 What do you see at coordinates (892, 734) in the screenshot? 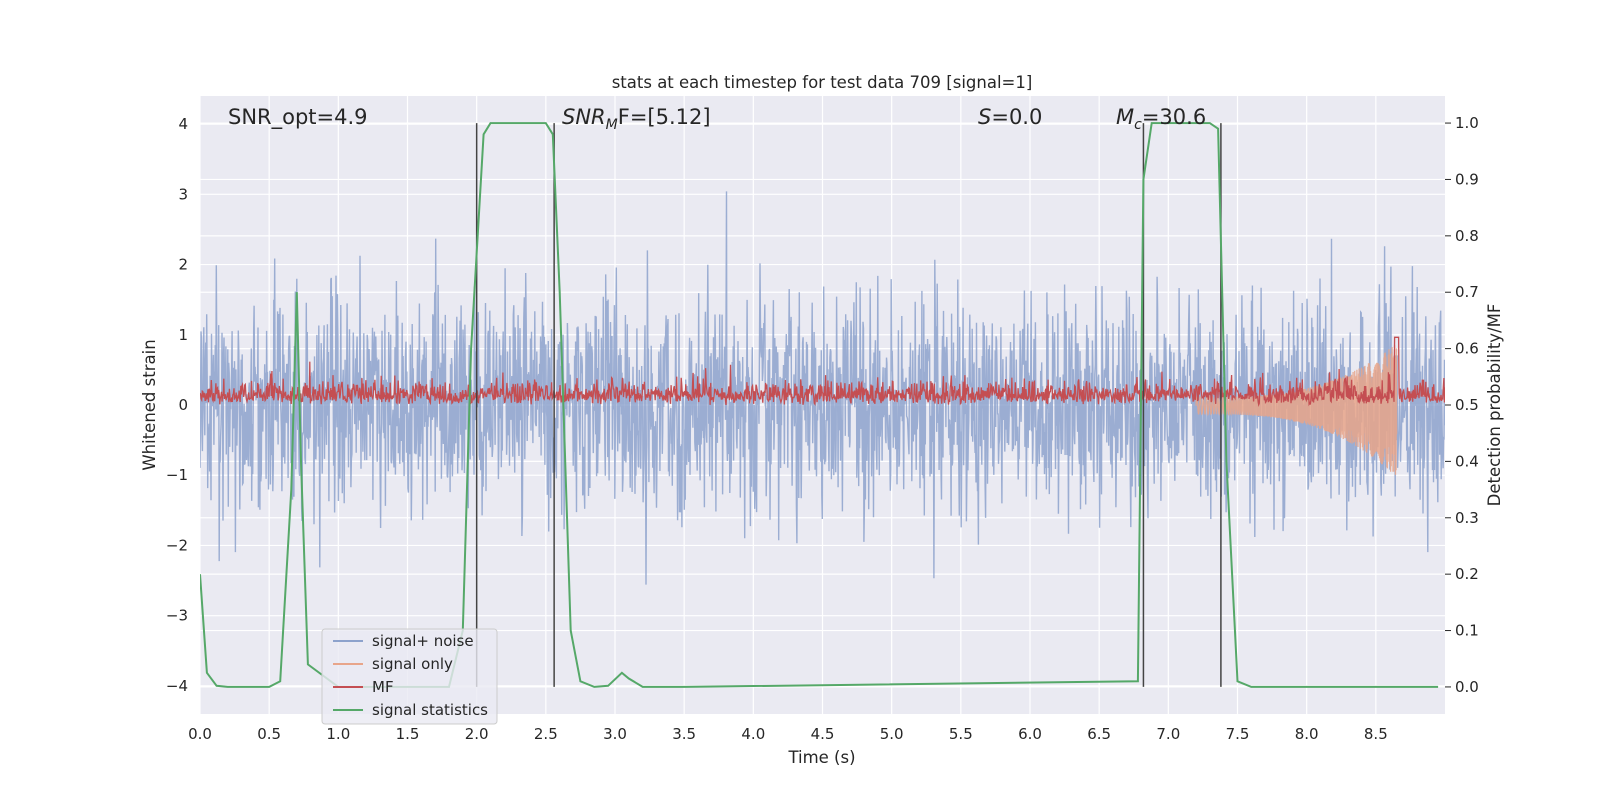
I see `x-tick-label: 5.0` at bounding box center [892, 734].